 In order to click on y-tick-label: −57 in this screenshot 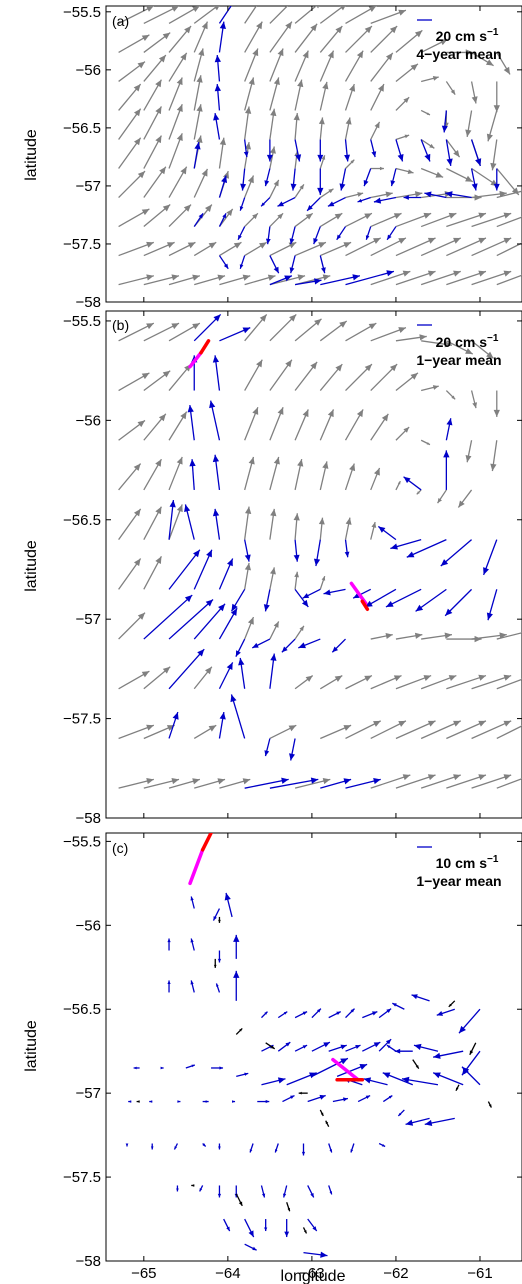, I will do `click(88, 1093)`.